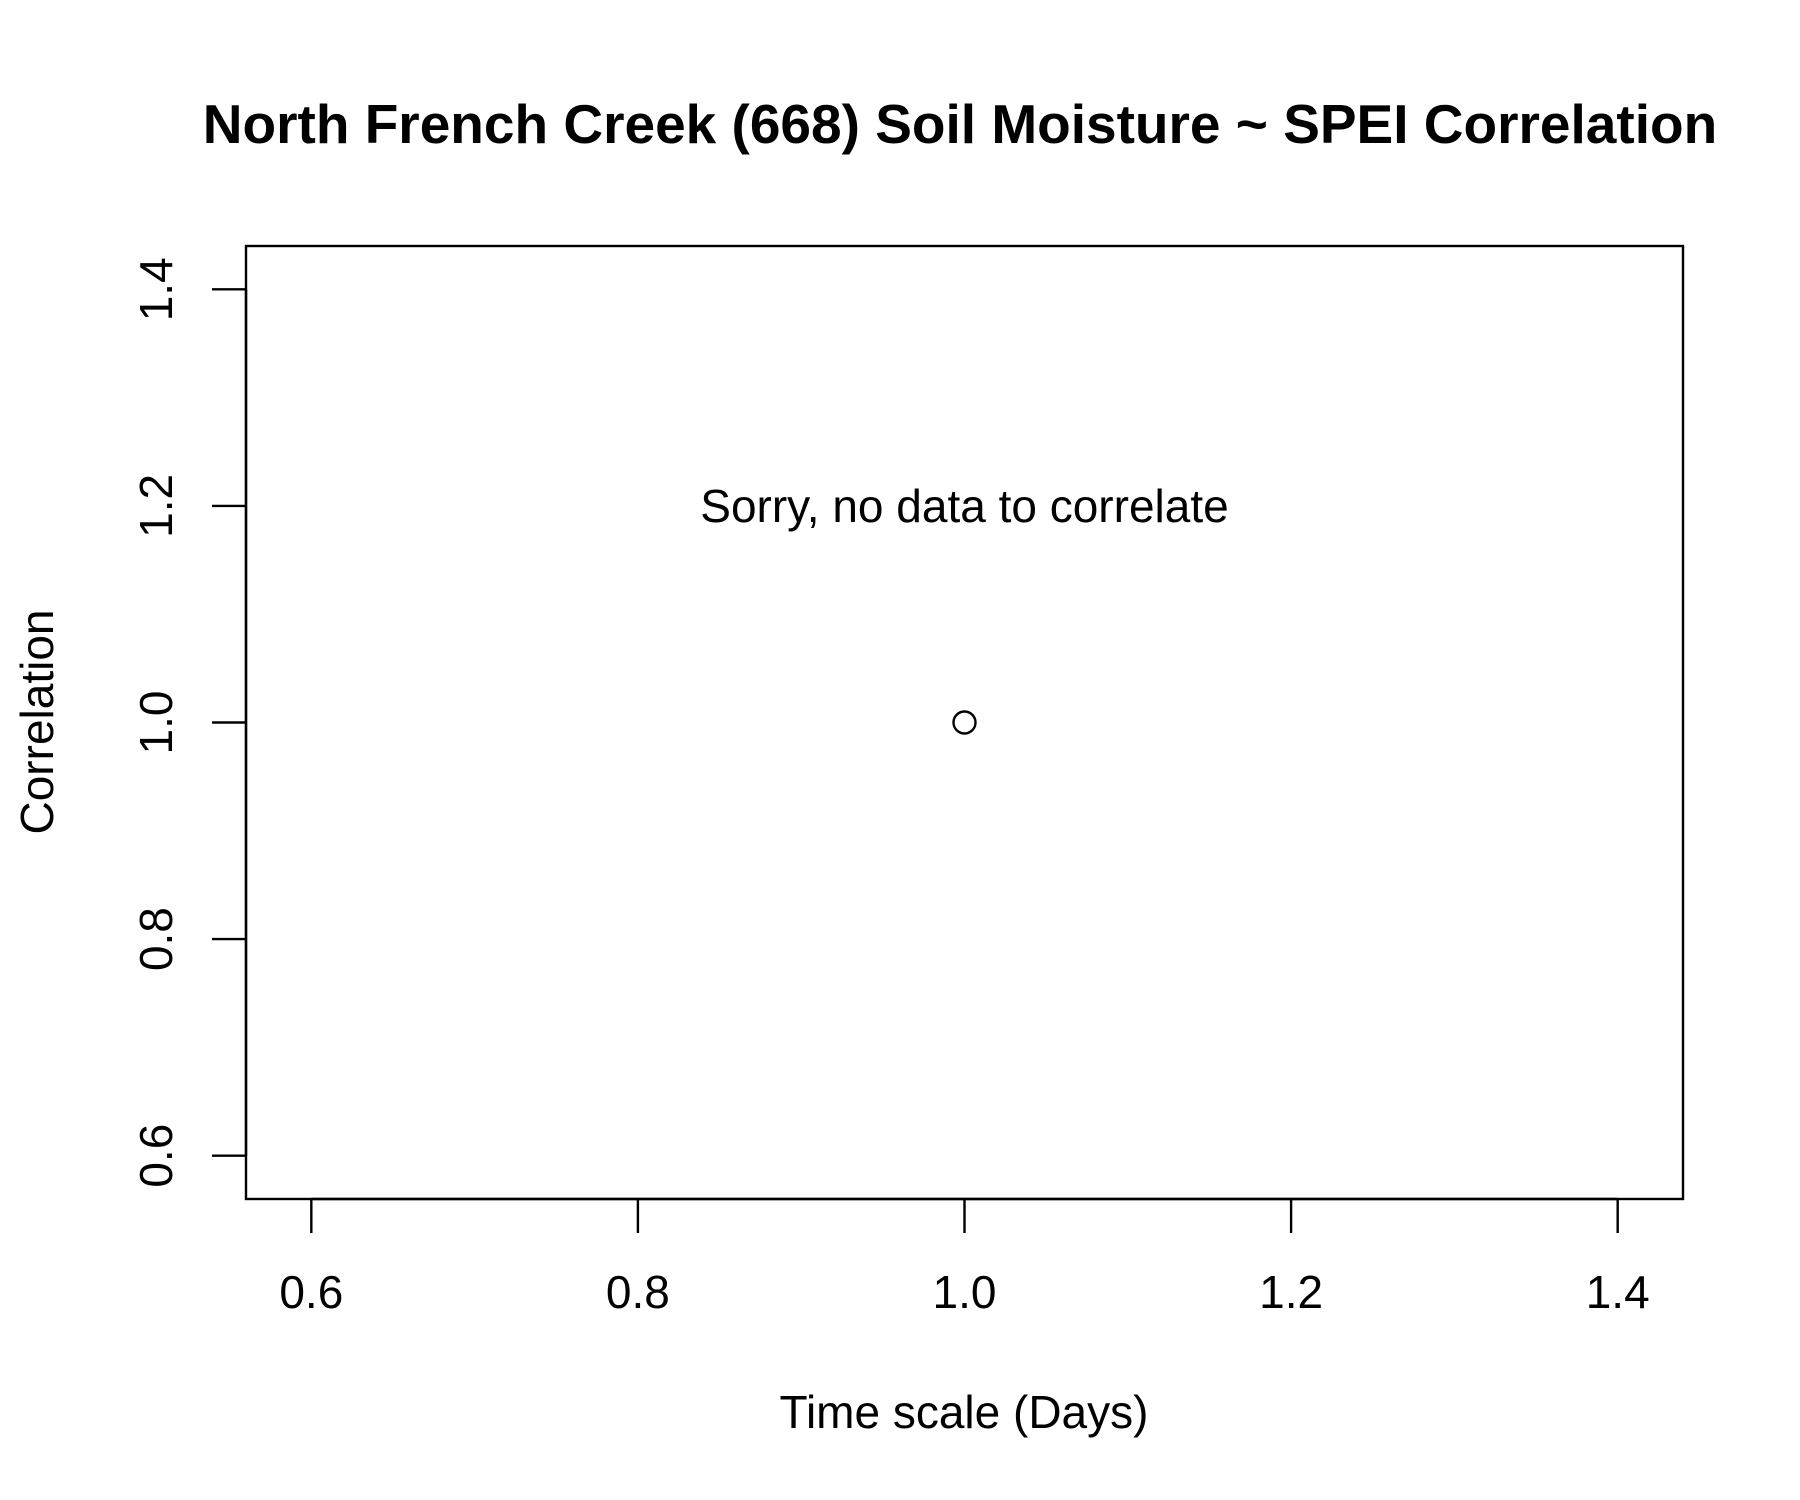 Image resolution: width=1800 pixels, height=1500 pixels. I want to click on x-tick-label: 1.2, so click(1291, 1292).